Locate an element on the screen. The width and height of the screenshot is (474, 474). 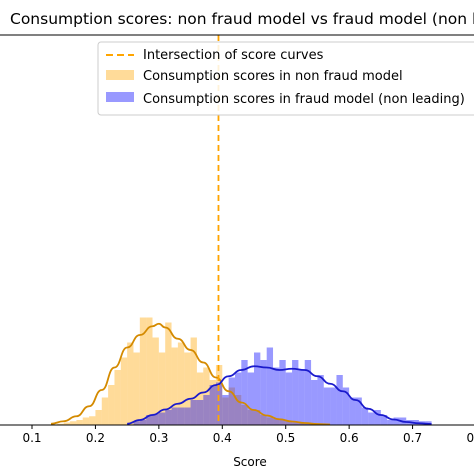
legend-label-nonfraud: Consumption scores in non fraud model is located at coordinates (273, 76).